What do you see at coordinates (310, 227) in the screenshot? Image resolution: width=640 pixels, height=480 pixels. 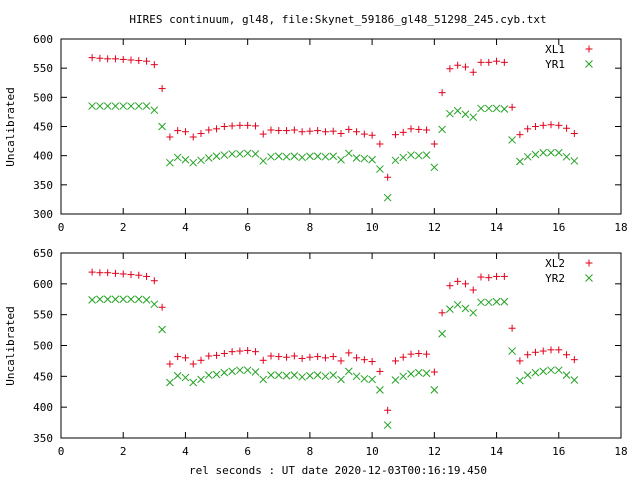 I see `x-tick-label: 8` at bounding box center [310, 227].